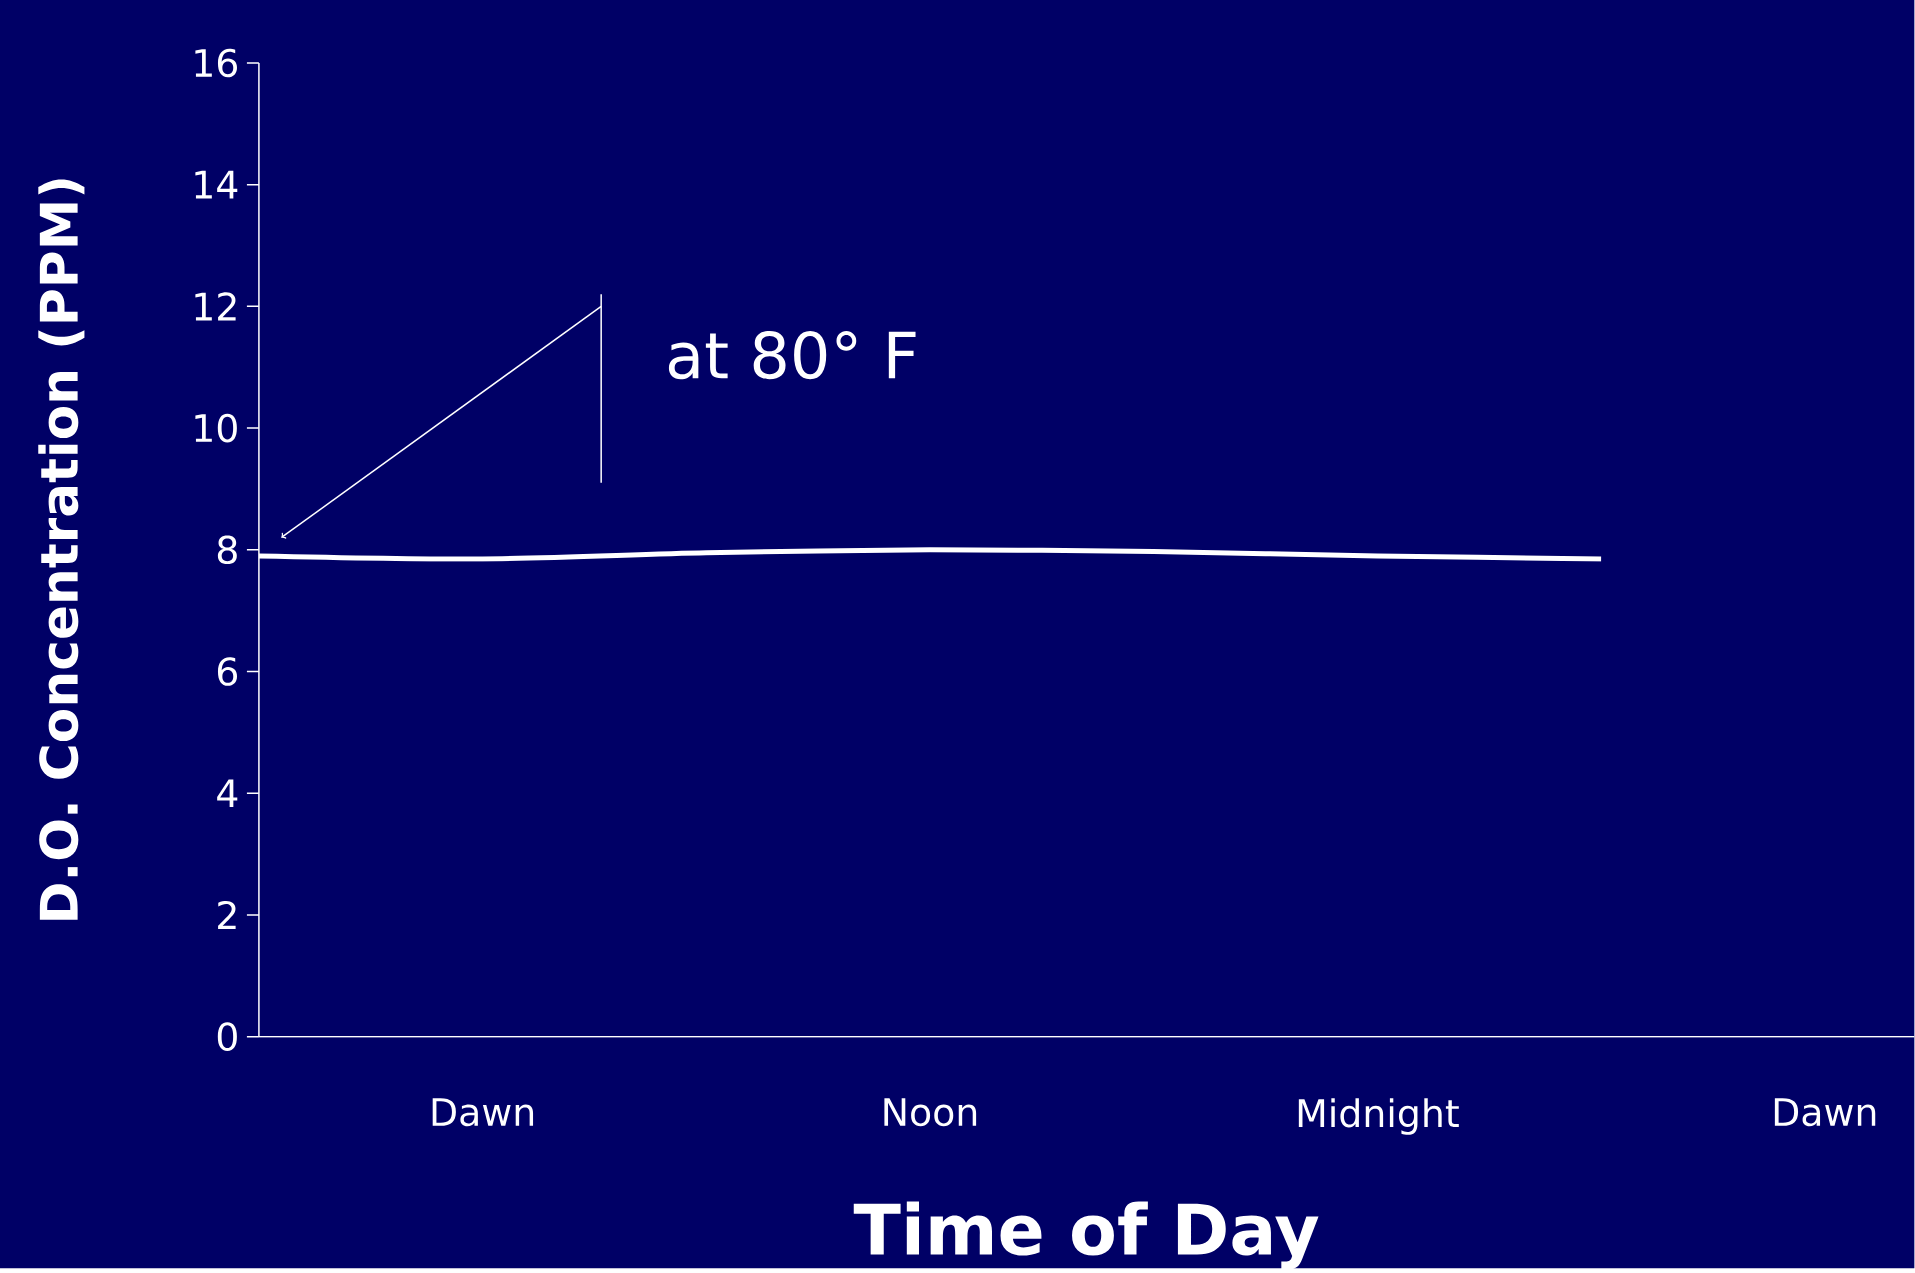 The image size is (1915, 1273). Describe the element at coordinates (792, 355) in the screenshot. I see `annotation: at 80° F` at that location.